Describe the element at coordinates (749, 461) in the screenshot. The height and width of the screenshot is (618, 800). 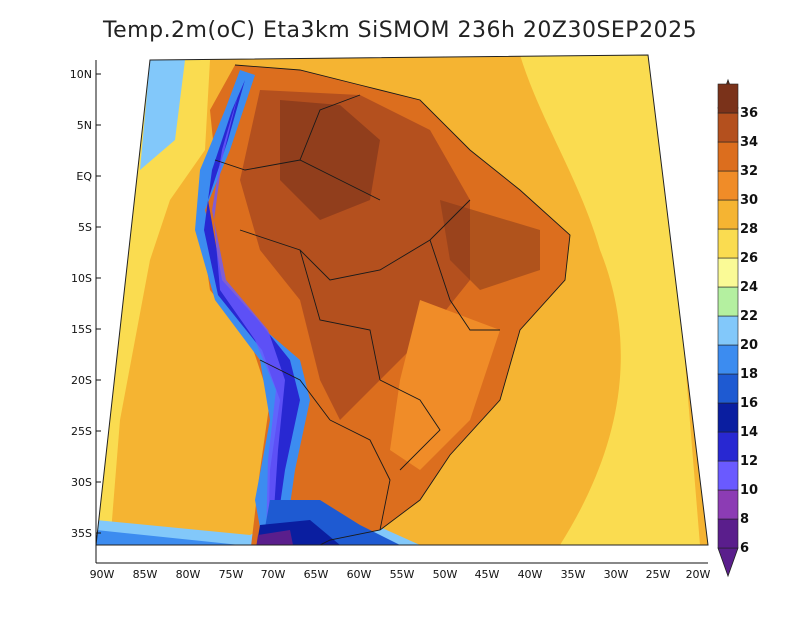
I see `cb-label-12: 12` at that location.